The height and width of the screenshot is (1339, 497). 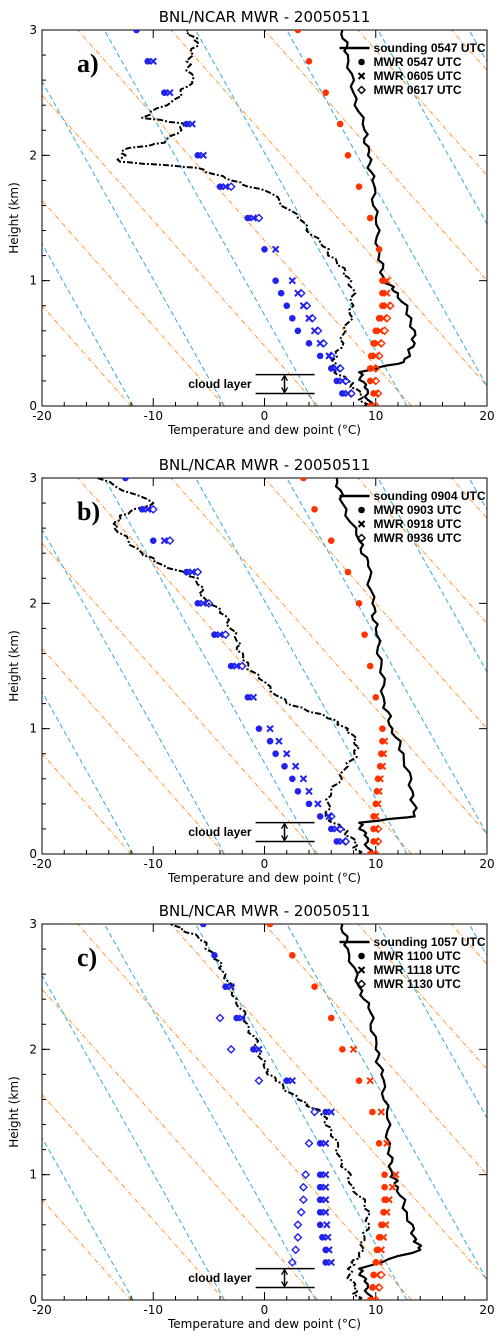 What do you see at coordinates (486, 1310) in the screenshot?
I see `x-tick-label: 20` at bounding box center [486, 1310].